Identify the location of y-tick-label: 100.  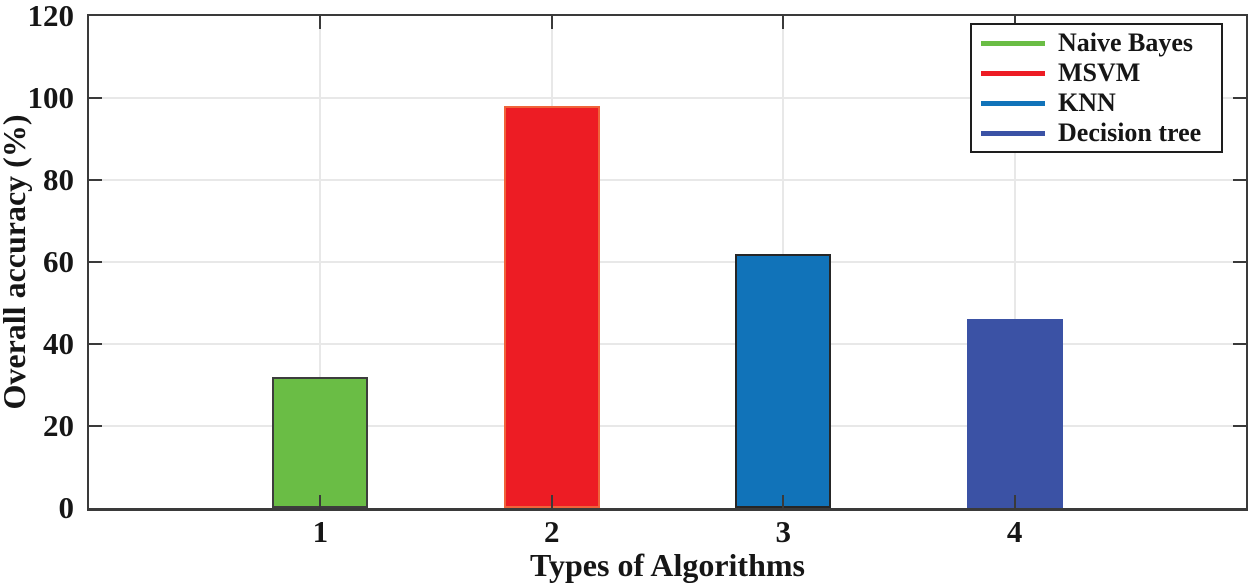
(51, 97).